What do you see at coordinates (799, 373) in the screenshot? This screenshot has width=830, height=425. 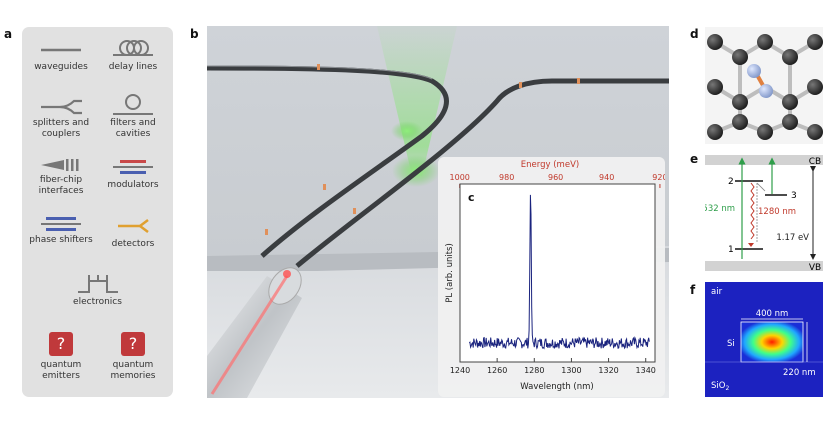 I see `height-label: 220 nm` at bounding box center [799, 373].